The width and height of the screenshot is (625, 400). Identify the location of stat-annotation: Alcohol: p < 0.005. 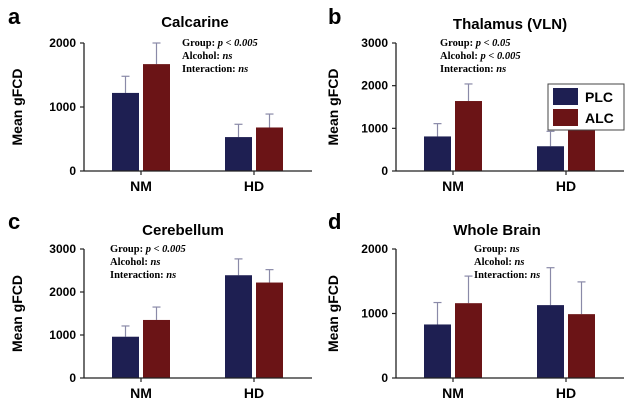
(480, 56).